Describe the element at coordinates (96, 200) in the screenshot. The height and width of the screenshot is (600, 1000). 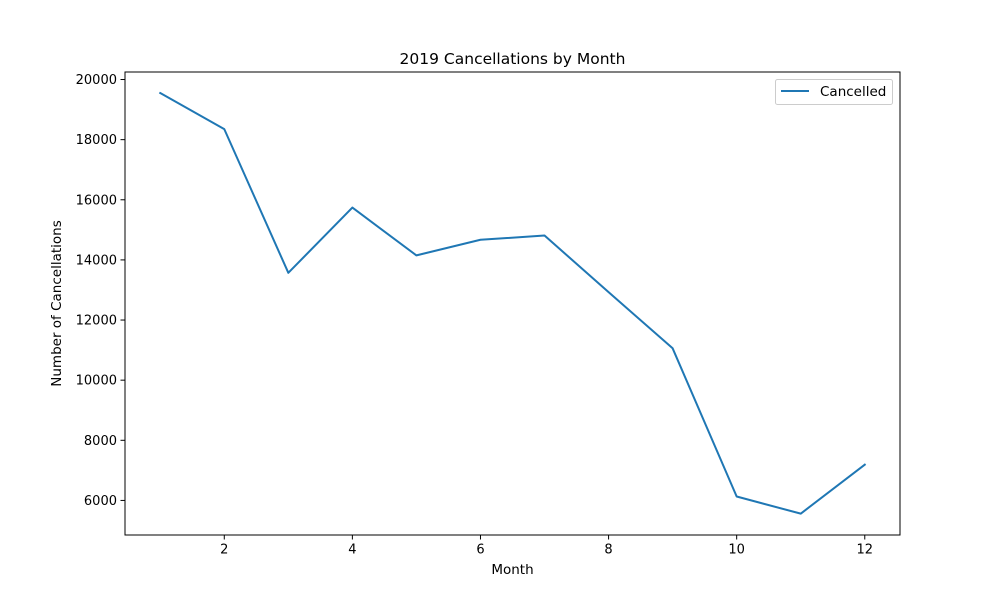
I see `y-tick-label: 16000` at that location.